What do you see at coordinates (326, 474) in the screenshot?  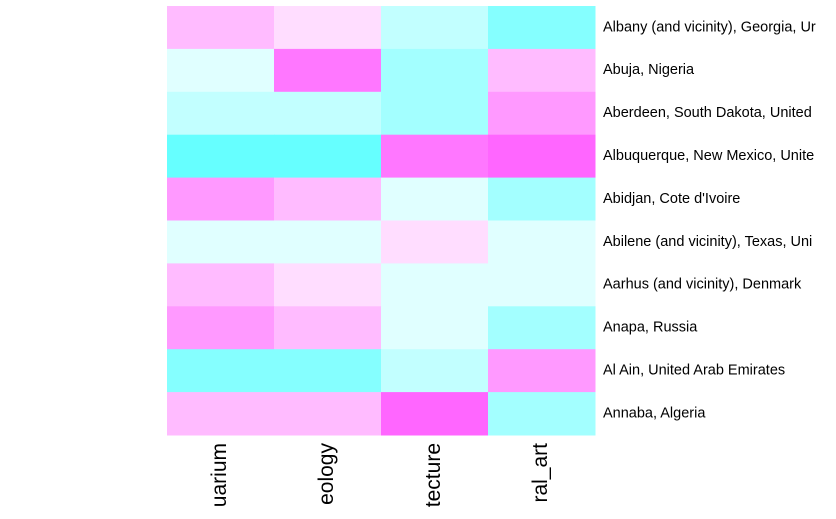 I see `column-label: eology` at bounding box center [326, 474].